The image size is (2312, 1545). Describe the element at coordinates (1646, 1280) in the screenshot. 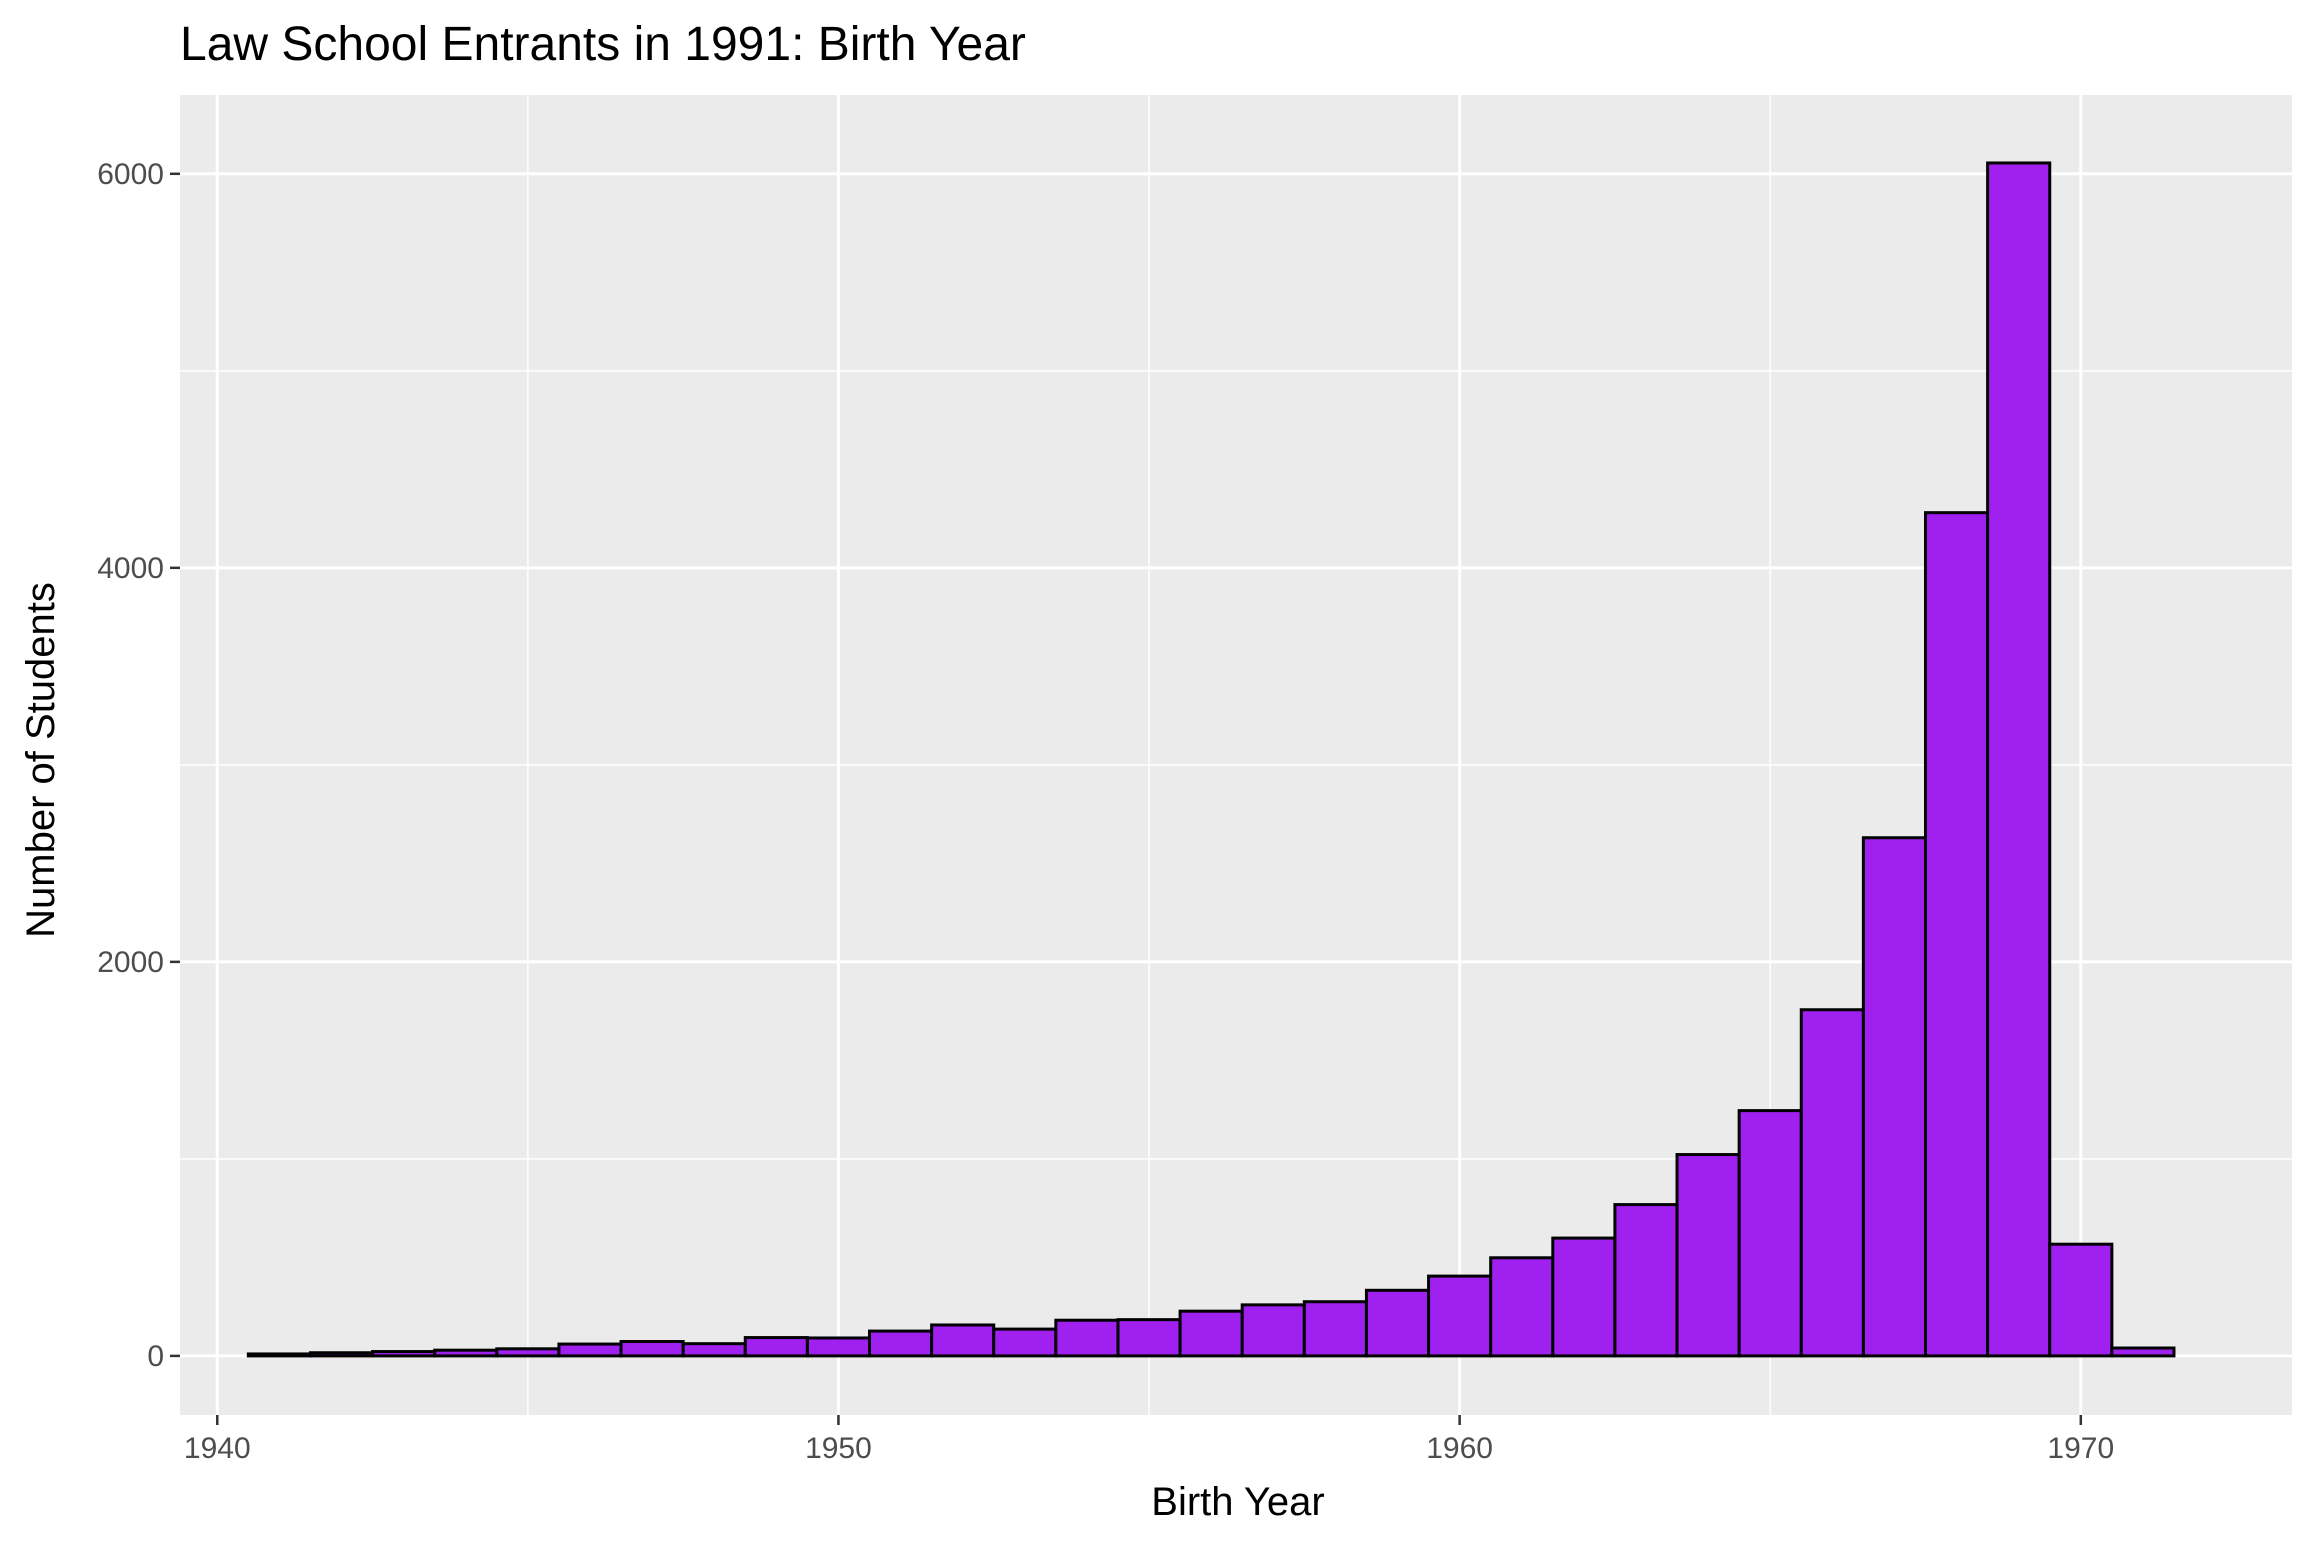

I see `histogram-bar-1963` at that location.